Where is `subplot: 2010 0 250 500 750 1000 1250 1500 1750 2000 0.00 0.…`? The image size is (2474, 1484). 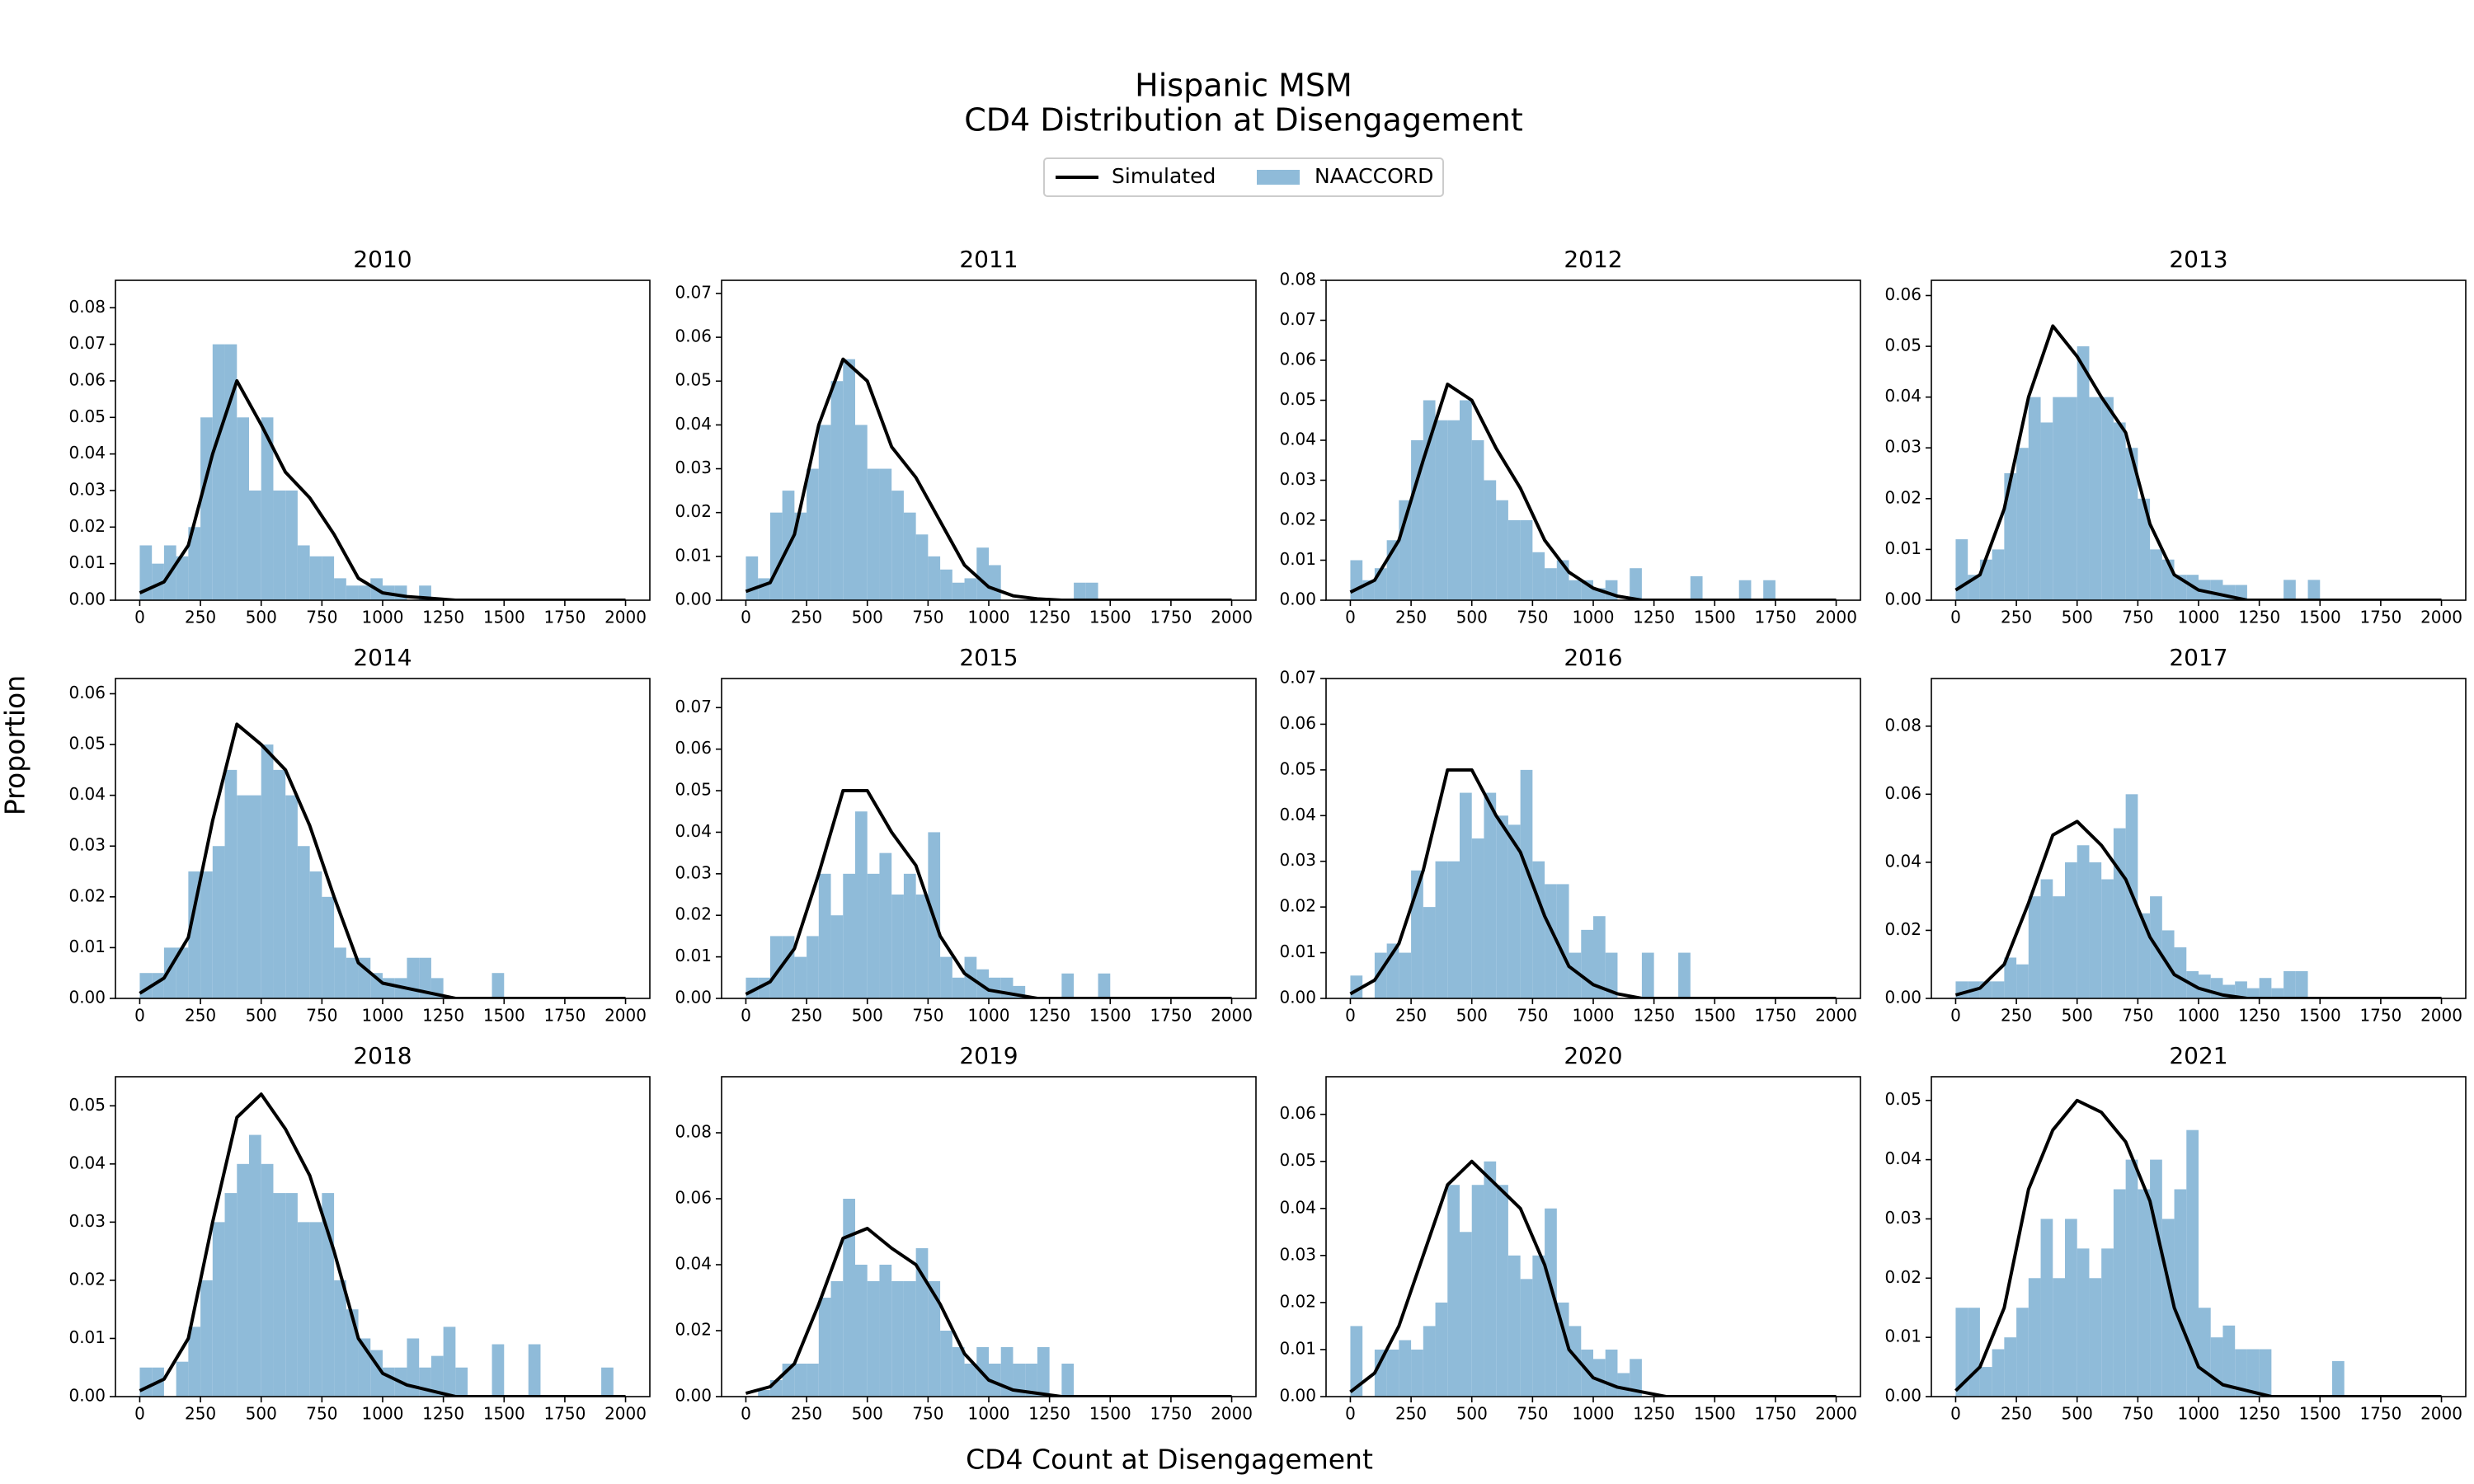 subplot: 2010 0 250 500 750 1000 1250 1500 1750 2000 0.00 0.… is located at coordinates (359, 436).